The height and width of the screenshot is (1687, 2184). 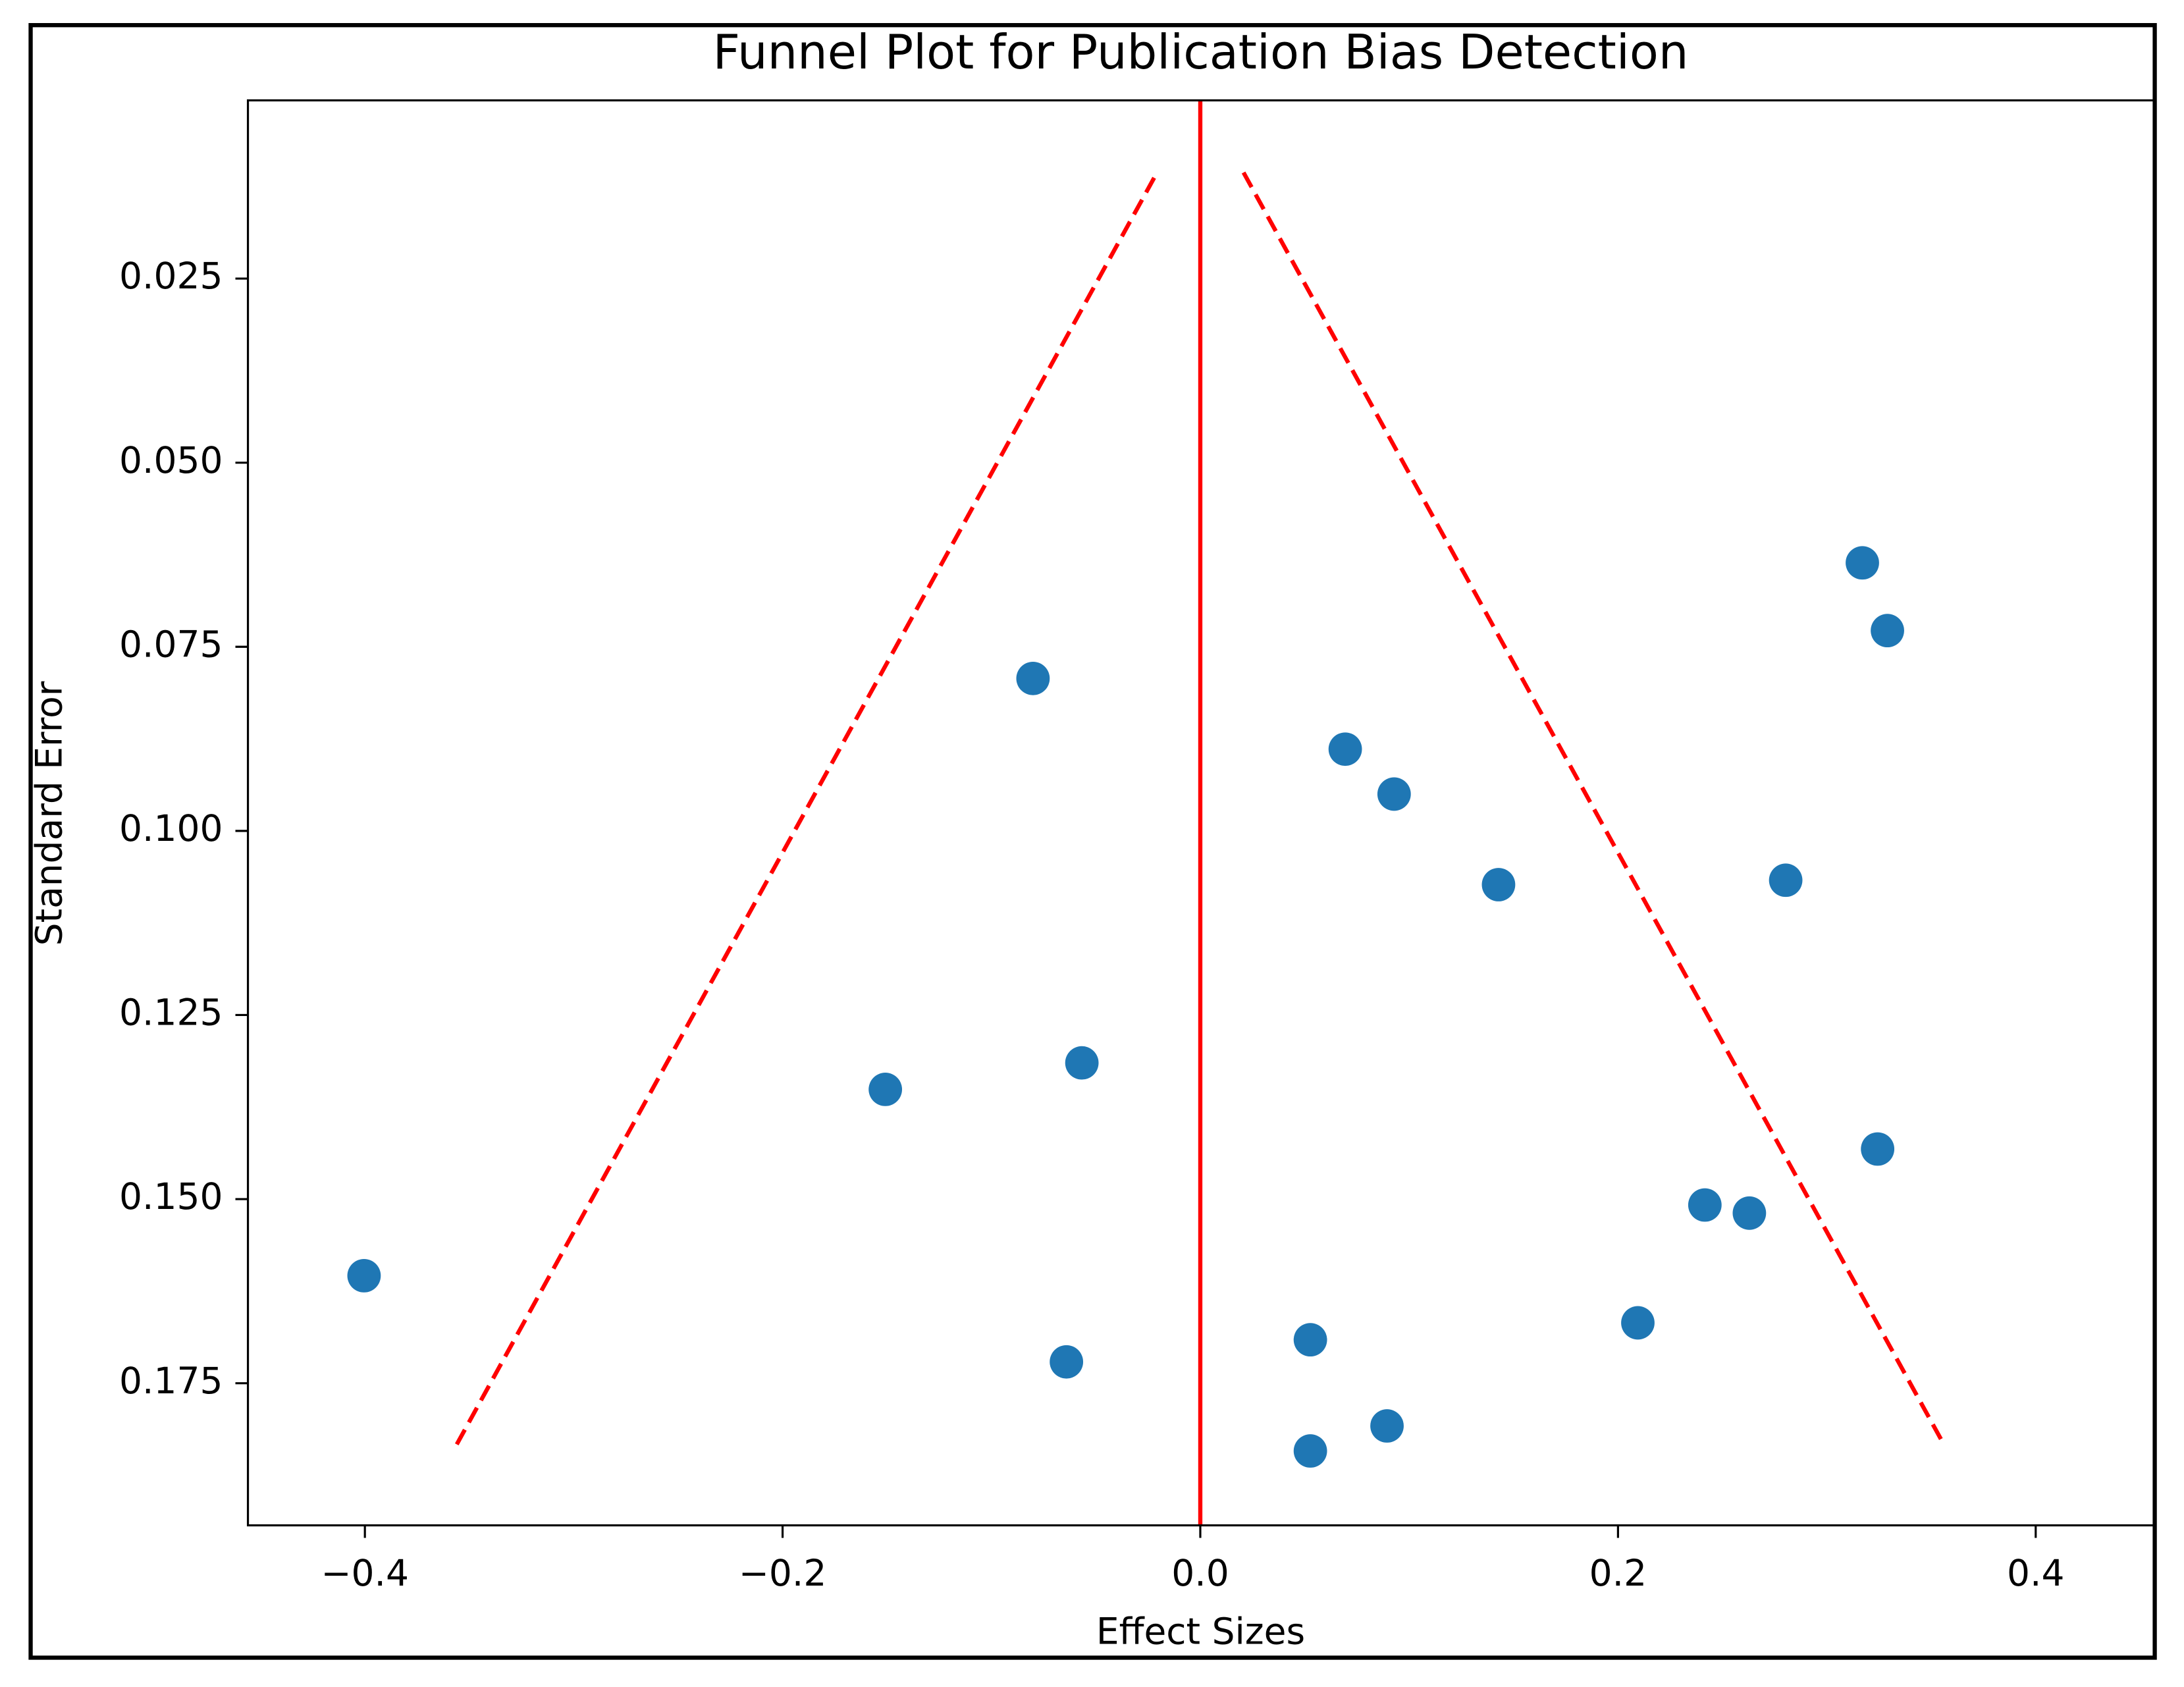 I want to click on y-tick-label: 0.050, so click(x=171, y=460).